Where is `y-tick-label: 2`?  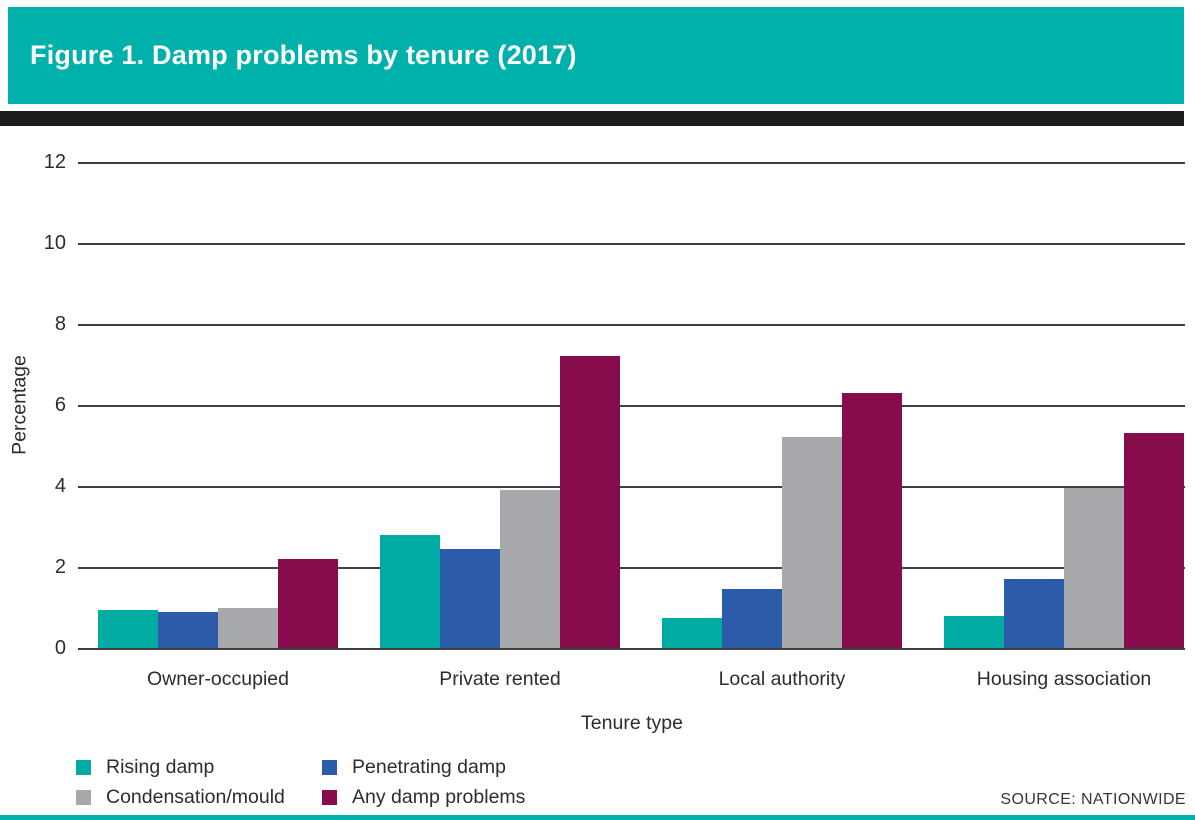 y-tick-label: 2 is located at coordinates (60, 567).